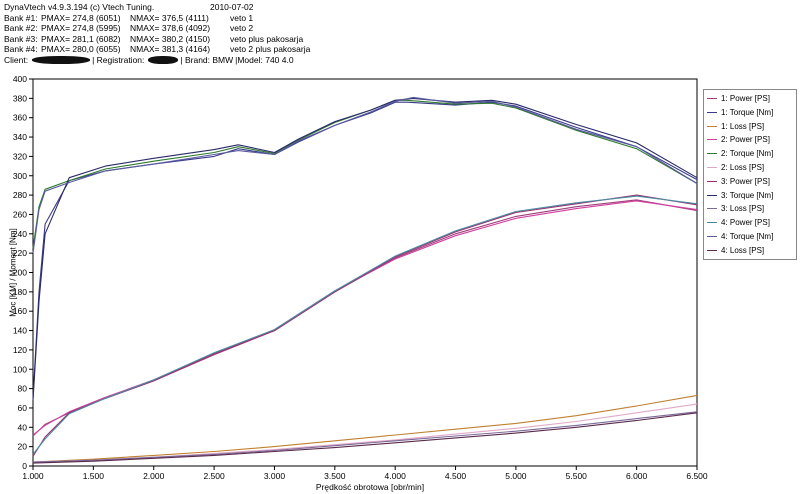 The image size is (800, 494). What do you see at coordinates (20, 369) in the screenshot?
I see `y-tick-label: 100` at bounding box center [20, 369].